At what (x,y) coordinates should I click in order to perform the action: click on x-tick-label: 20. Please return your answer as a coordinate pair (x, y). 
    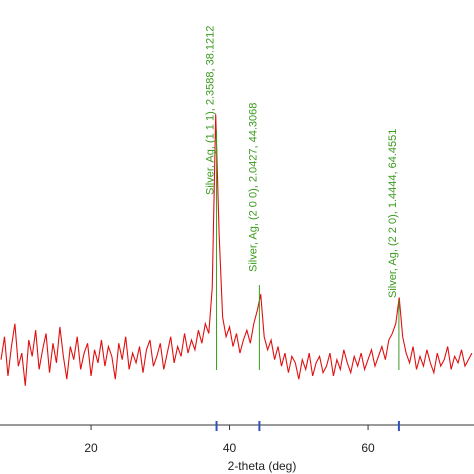
    Looking at the image, I should click on (91, 448).